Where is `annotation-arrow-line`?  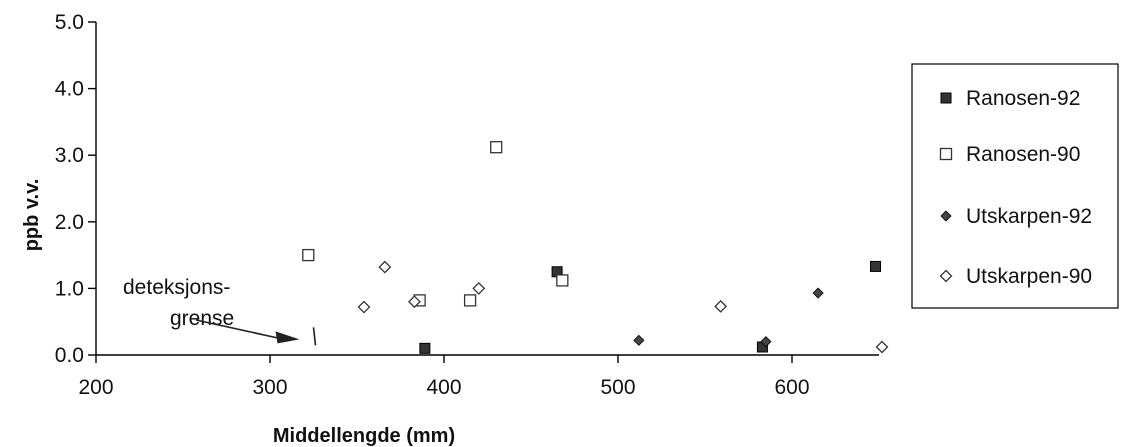 annotation-arrow-line is located at coordinates (237, 329).